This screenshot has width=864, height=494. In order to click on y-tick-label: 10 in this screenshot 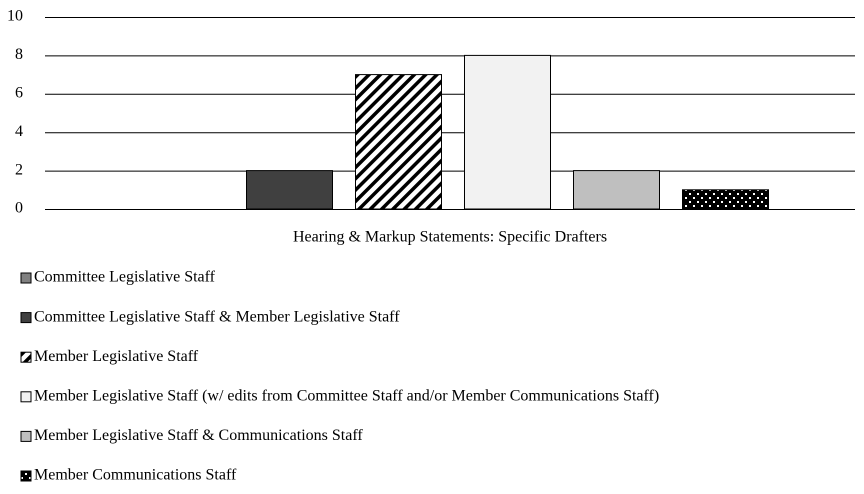, I will do `click(15, 16)`.